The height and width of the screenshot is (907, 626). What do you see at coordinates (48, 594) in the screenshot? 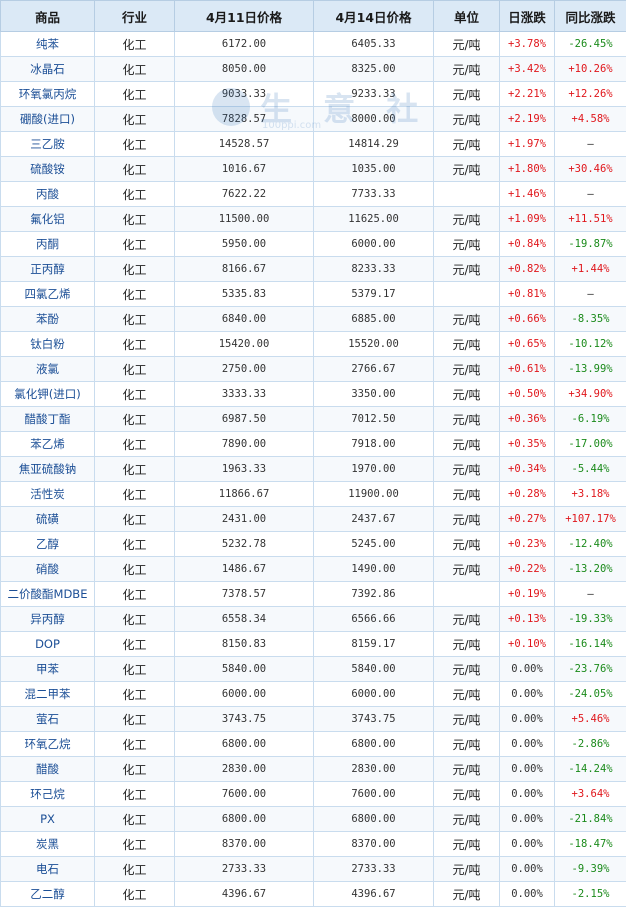
I see `commodity-link: 二价酸酯MDBE` at bounding box center [48, 594].